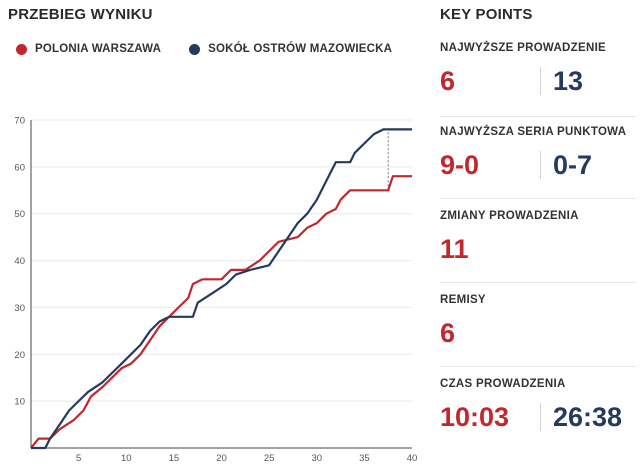 This screenshot has width=640, height=466. Describe the element at coordinates (486, 14) in the screenshot. I see `key-points-title: KEY POINTS` at that location.